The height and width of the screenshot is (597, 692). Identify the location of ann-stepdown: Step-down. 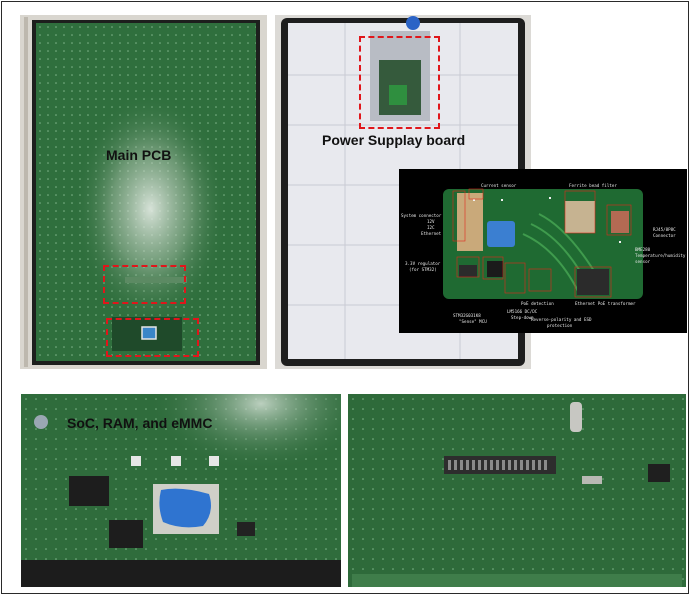
(522, 317).